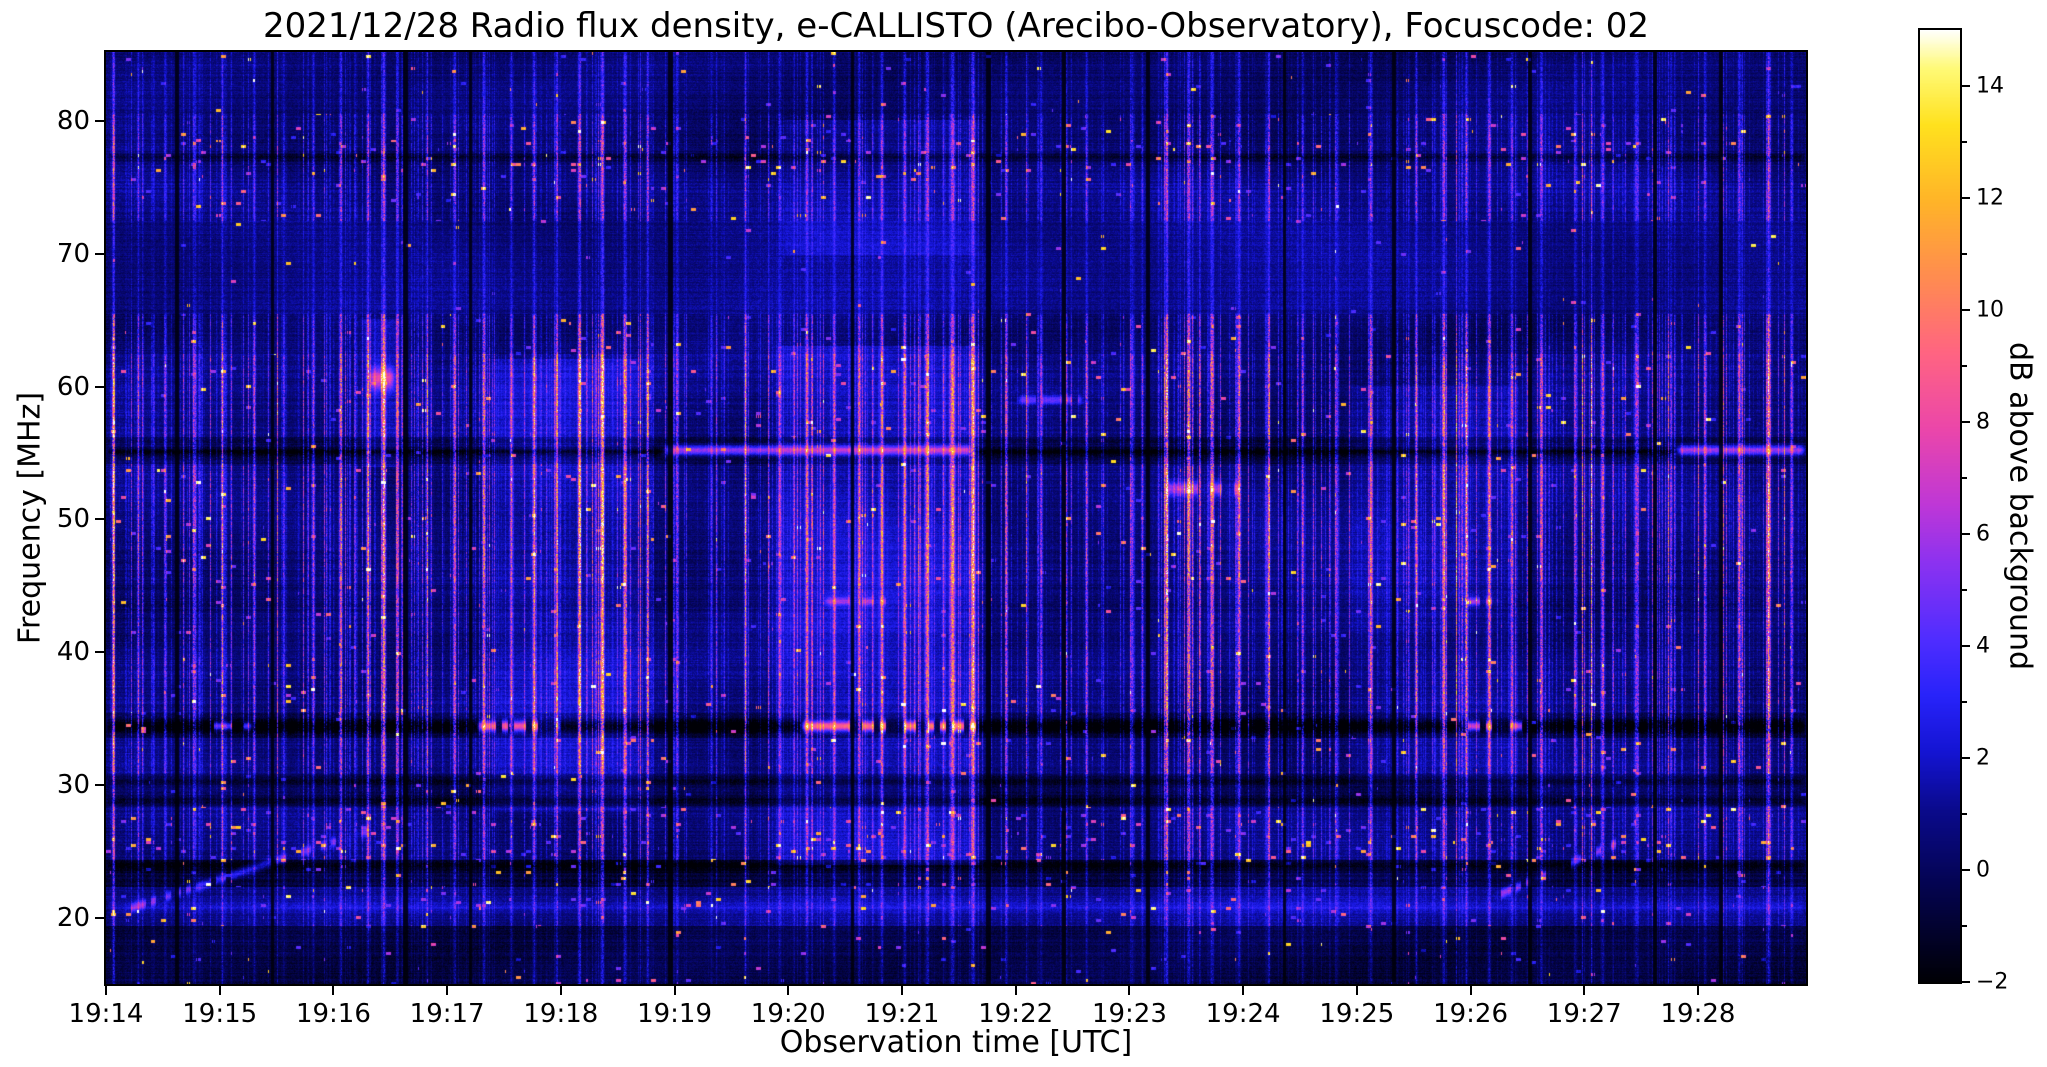 The height and width of the screenshot is (1067, 2047). Describe the element at coordinates (1990, 310) in the screenshot. I see `colorbar-tick-label: 10` at that location.